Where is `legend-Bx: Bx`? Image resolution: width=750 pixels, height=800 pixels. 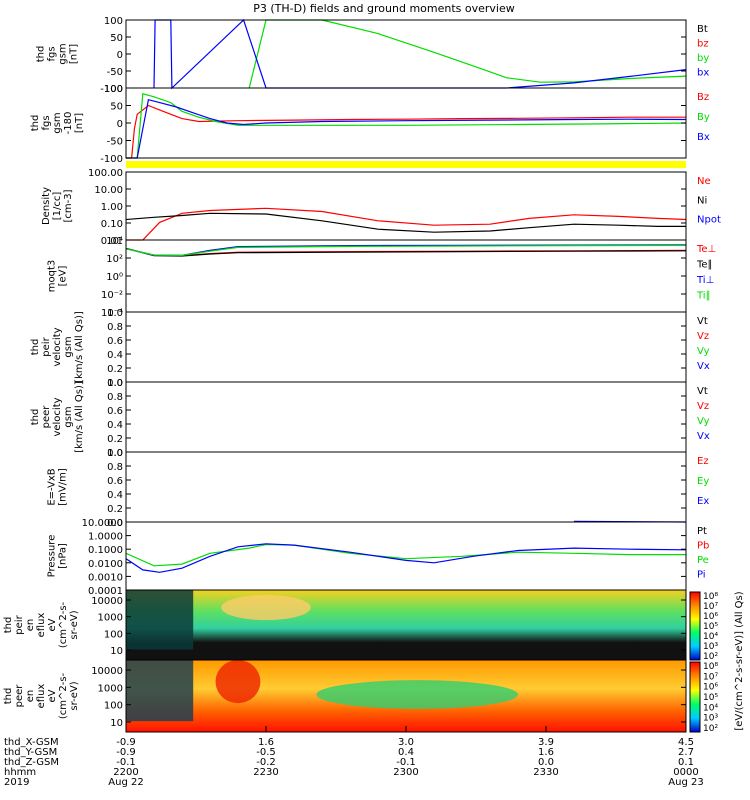
legend-Bx: Bx is located at coordinates (703, 137).